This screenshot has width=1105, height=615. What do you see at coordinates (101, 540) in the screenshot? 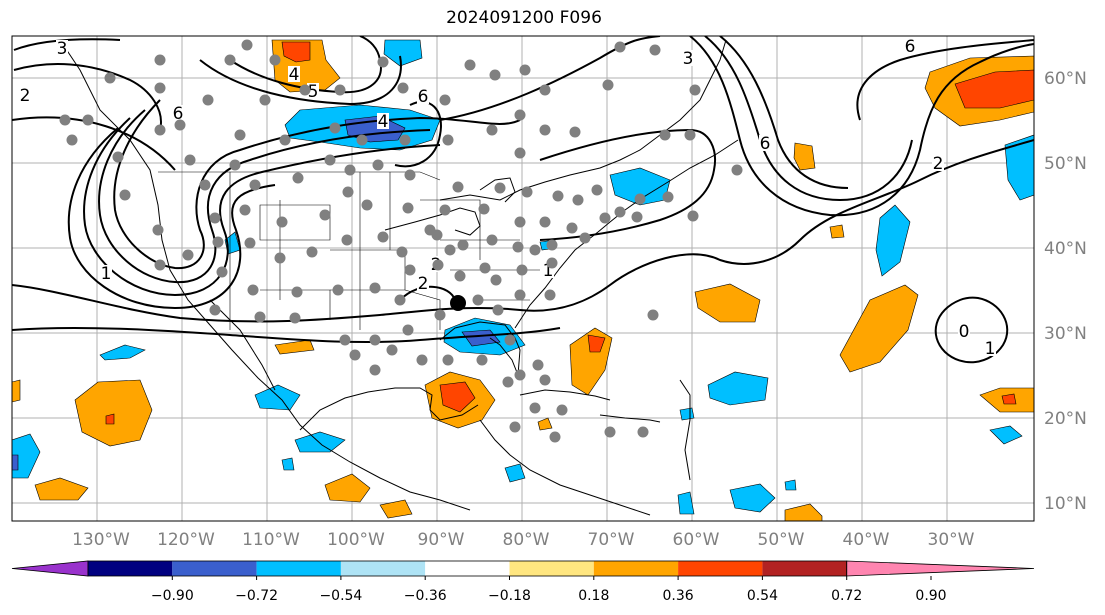
I see `longitude-label: 130°W` at bounding box center [101, 540].